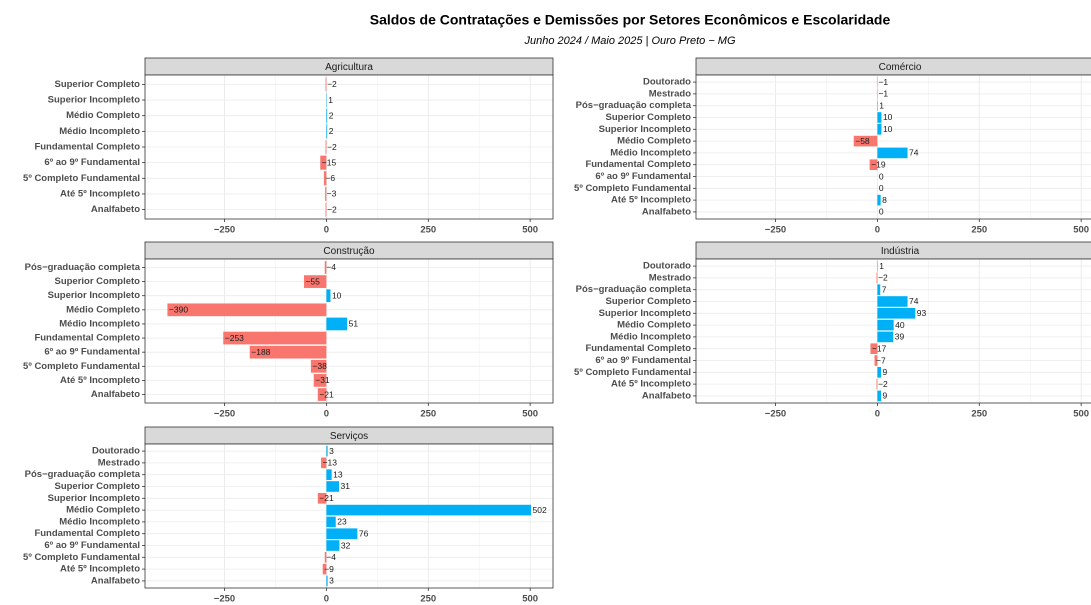 Image resolution: width=1091 pixels, height=605 pixels. What do you see at coordinates (879, 348) in the screenshot?
I see `value-label: −17` at bounding box center [879, 348].